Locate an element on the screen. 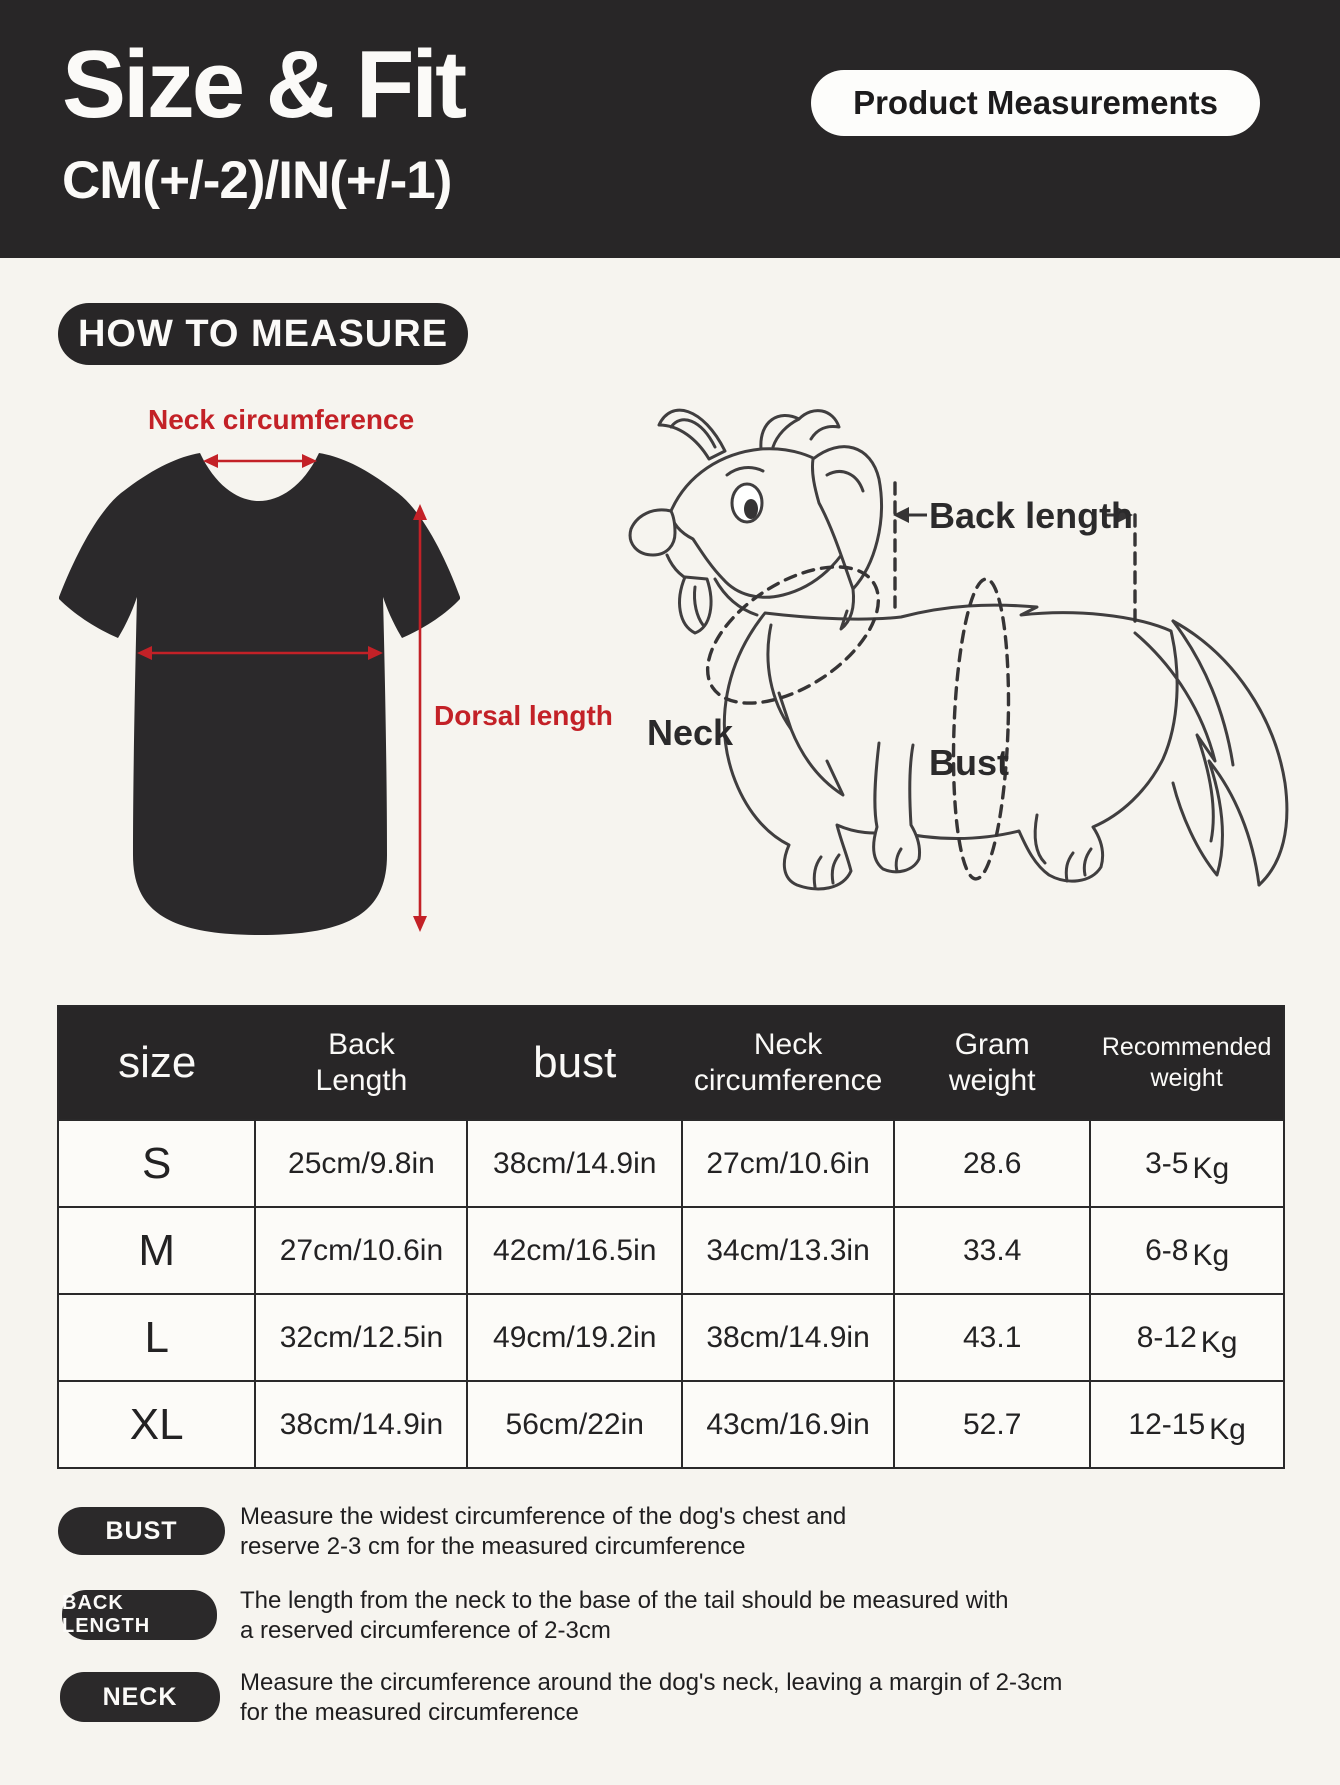 The image size is (1340, 1785). neck-circumference-arrow is located at coordinates (260, 461).